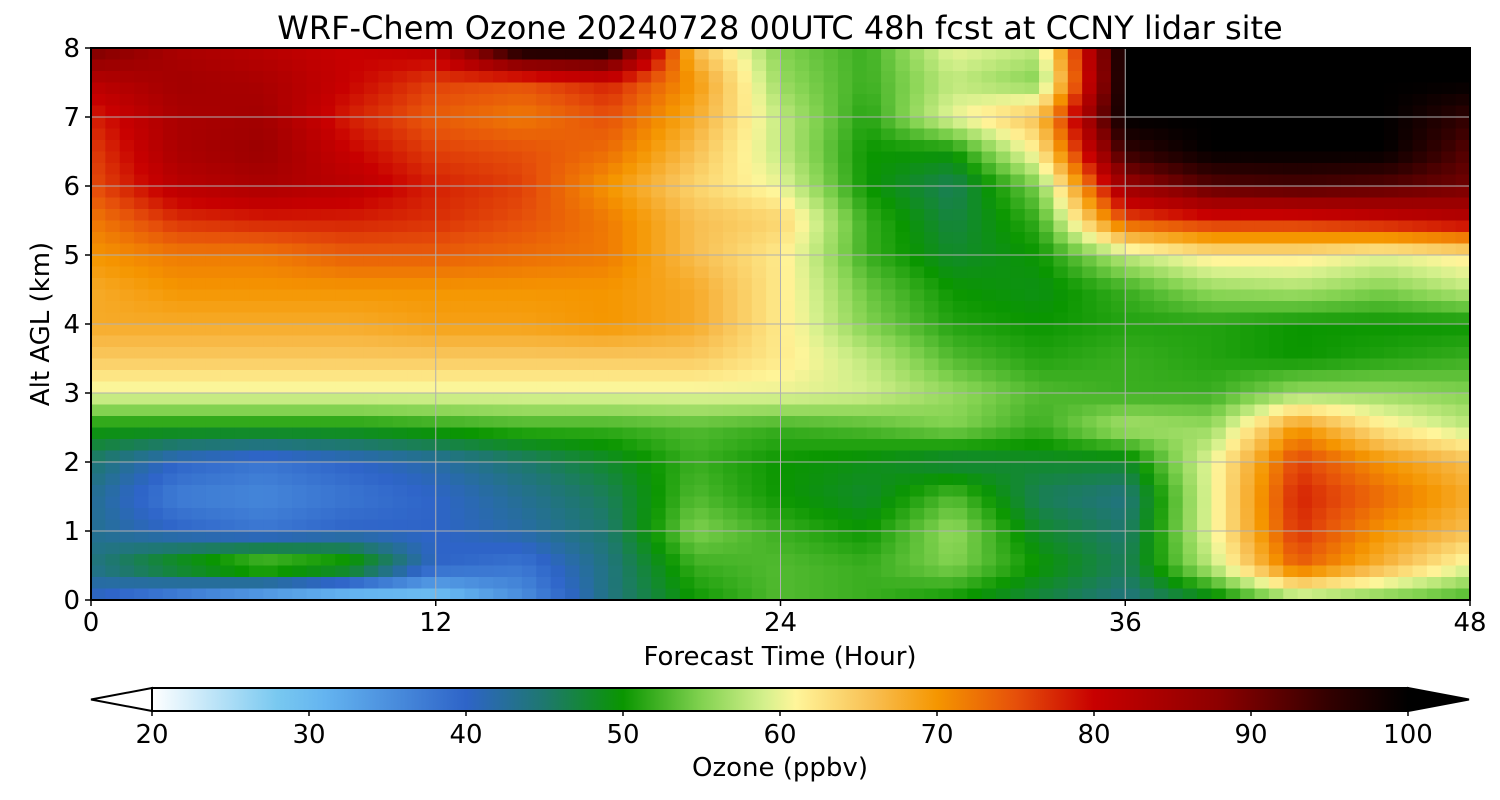  What do you see at coordinates (1469, 623) in the screenshot?
I see `x-tick-label: 48` at bounding box center [1469, 623].